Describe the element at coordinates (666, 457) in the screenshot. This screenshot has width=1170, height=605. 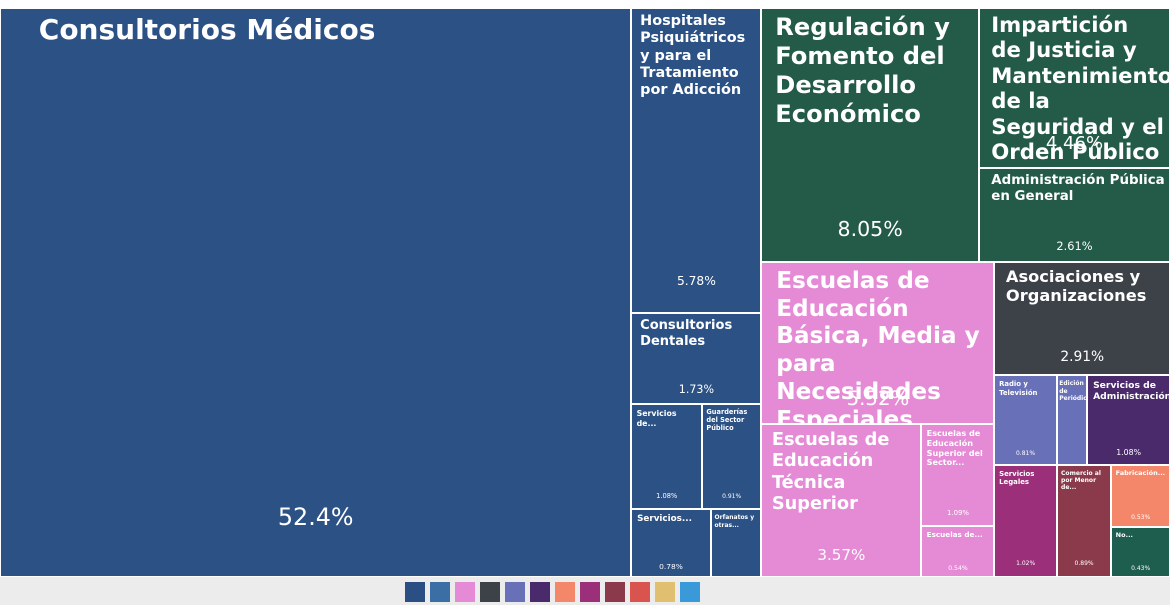
I see `tile: Servicios de... 1.08%` at that location.